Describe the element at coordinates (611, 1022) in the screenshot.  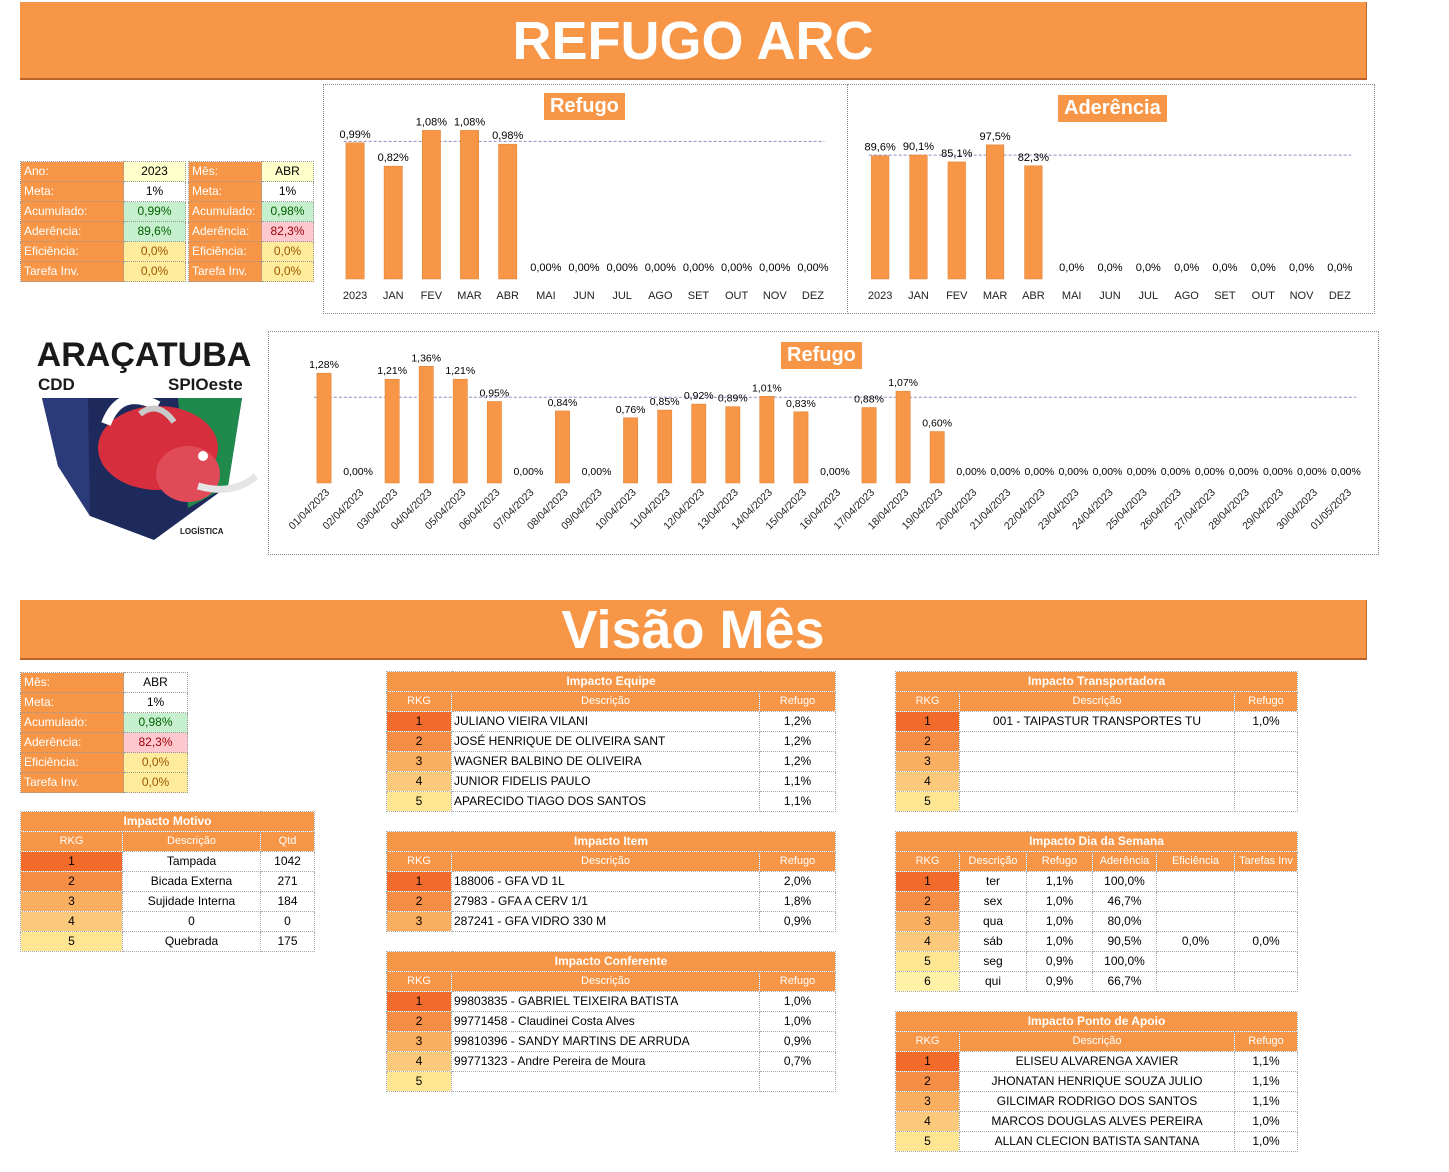
I see `table-row: 2 99771458 - Claudinei Costa Alves 1,0%` at that location.